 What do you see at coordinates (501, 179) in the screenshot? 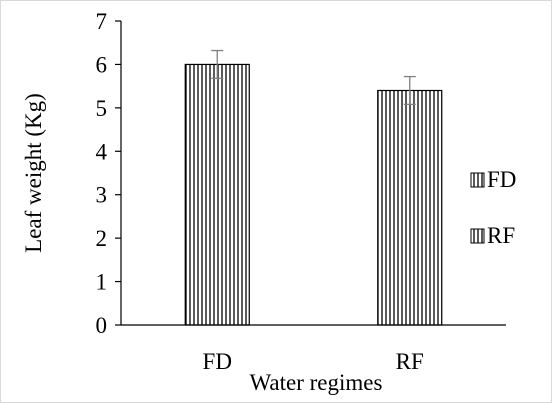
I see `legend-label-fd: FD` at bounding box center [501, 179].